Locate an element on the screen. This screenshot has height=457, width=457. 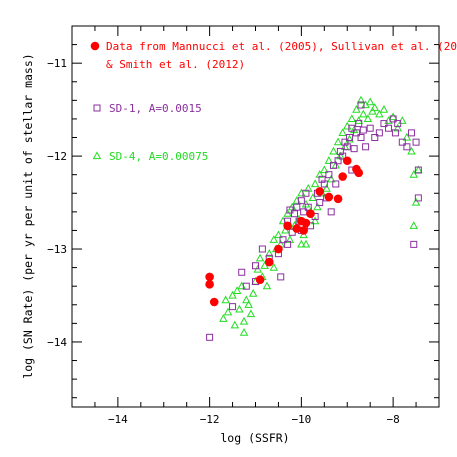
x-tick-label: −12 is located at coordinates (210, 419).